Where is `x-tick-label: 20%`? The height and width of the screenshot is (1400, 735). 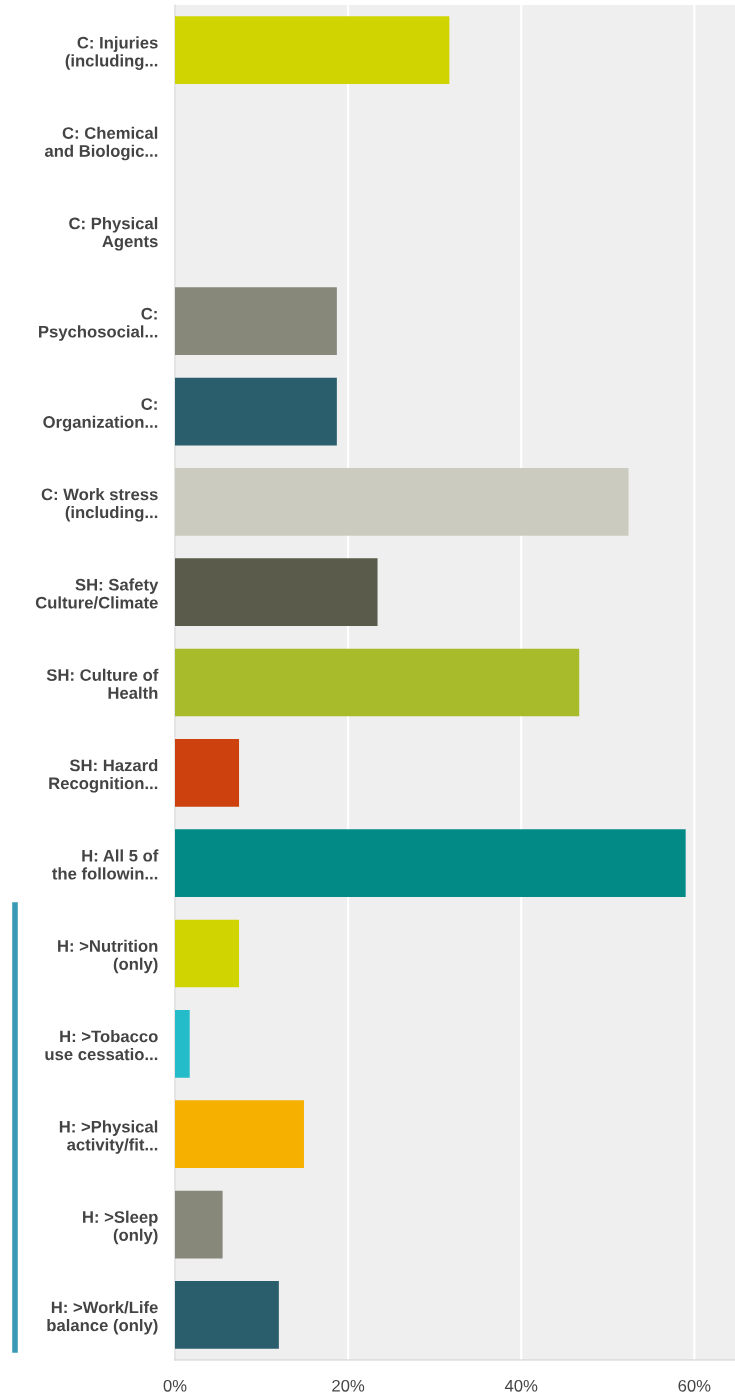
x-tick-label: 20% is located at coordinates (348, 1385).